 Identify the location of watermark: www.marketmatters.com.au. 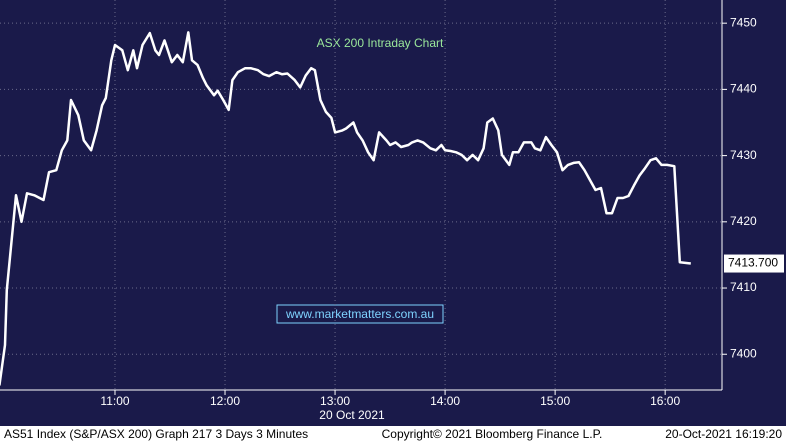
(359, 314).